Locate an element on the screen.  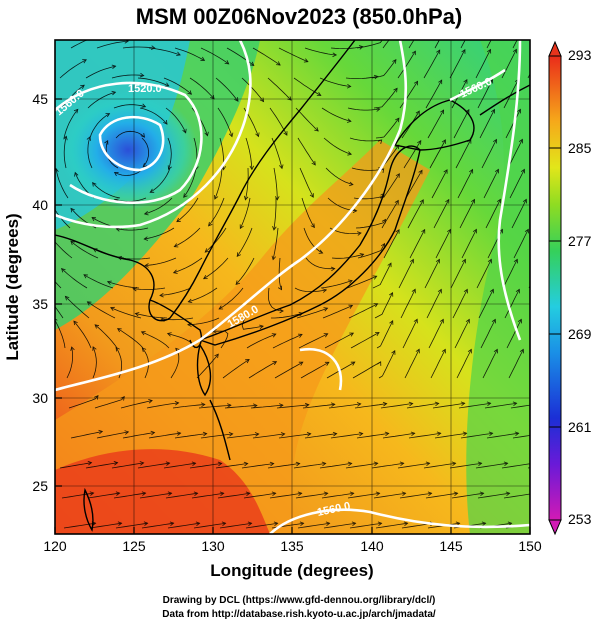
contour-1560-east is located at coordinates (477, 85).